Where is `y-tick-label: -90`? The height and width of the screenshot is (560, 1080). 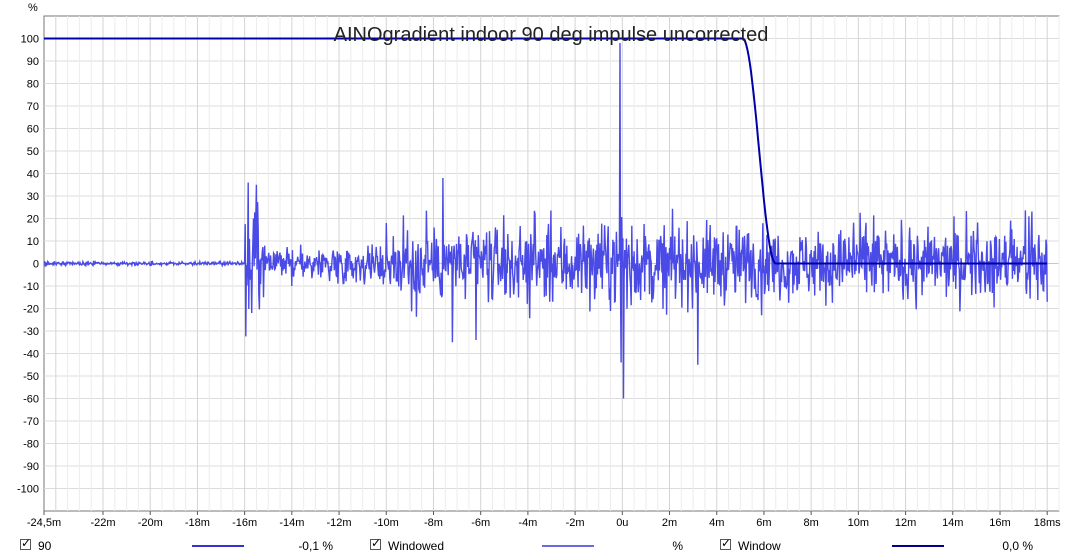 y-tick-label: -90 is located at coordinates (31, 467).